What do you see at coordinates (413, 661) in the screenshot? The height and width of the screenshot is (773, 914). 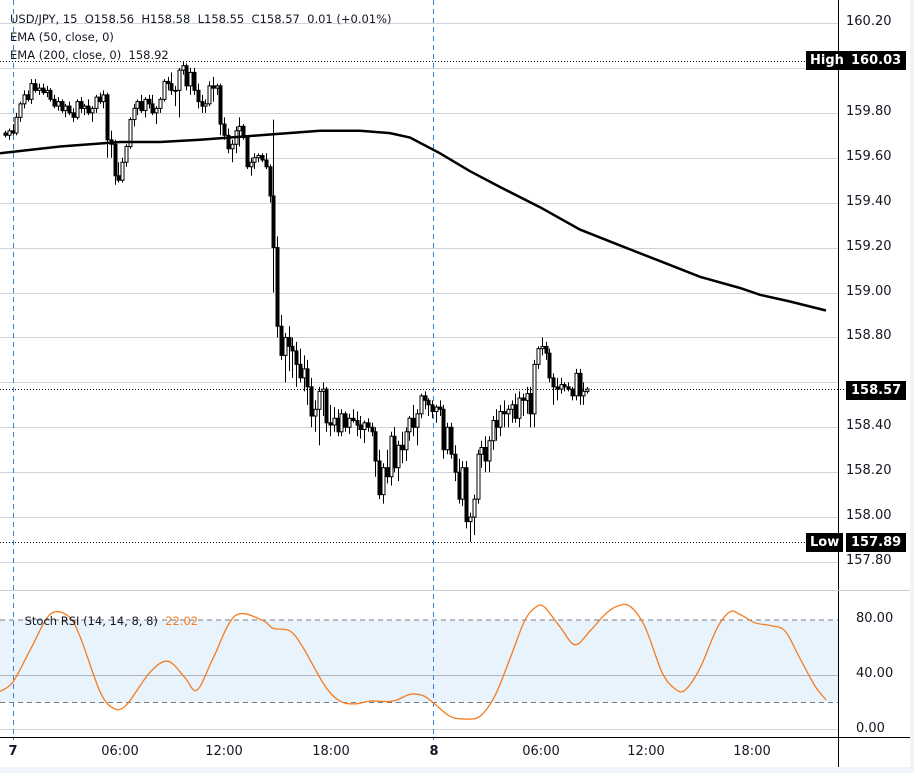 I see `stoch-rsi-line` at bounding box center [413, 661].